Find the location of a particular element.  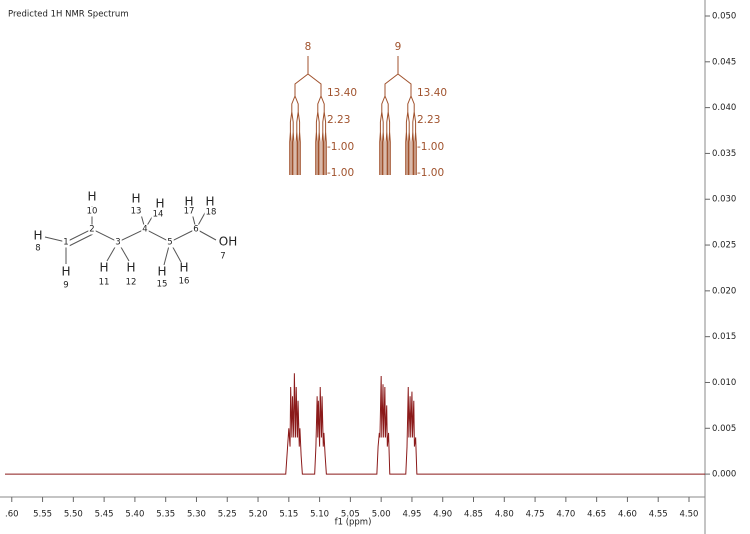

atom-label: 15 is located at coordinates (162, 285).